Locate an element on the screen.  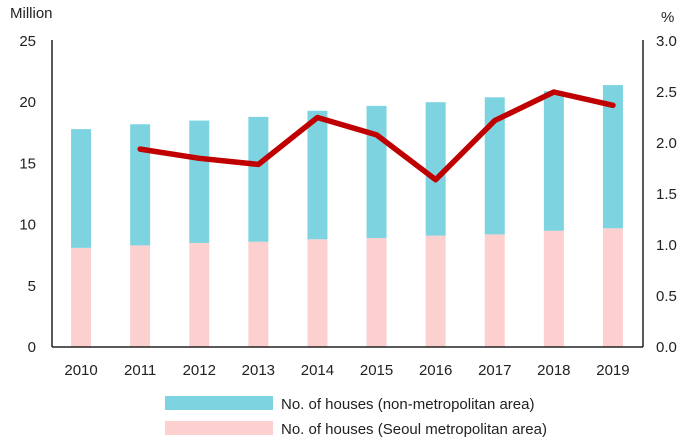
left-tick-label: 10 is located at coordinates (27, 225).